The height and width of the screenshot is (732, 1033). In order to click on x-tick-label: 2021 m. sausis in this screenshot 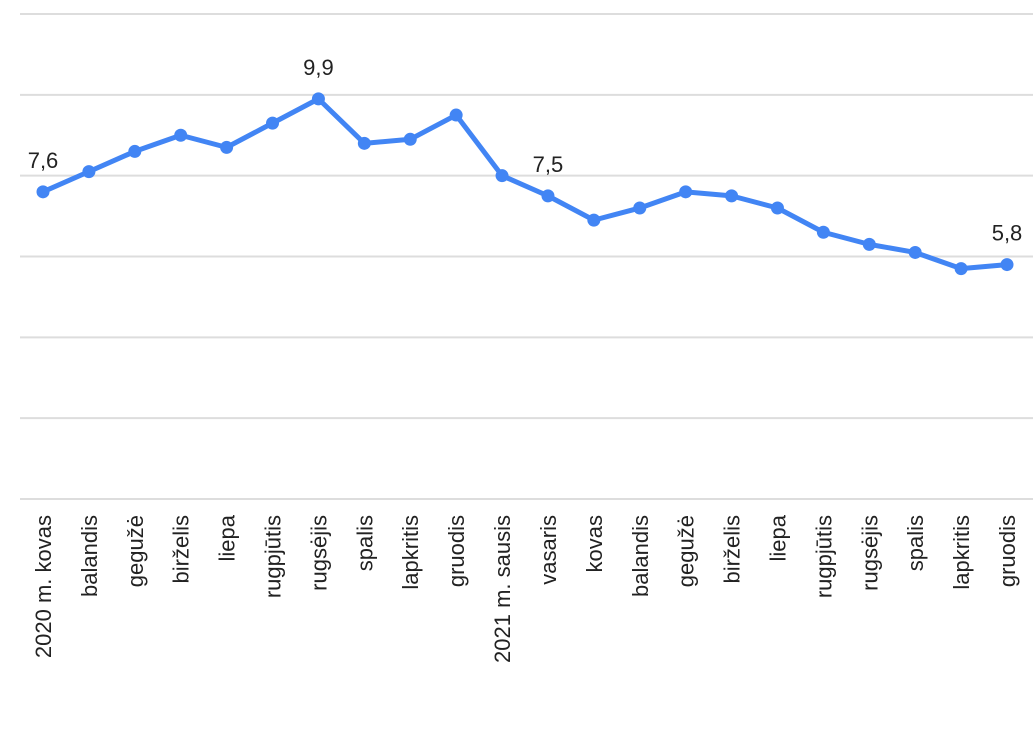, I will do `click(502, 589)`.